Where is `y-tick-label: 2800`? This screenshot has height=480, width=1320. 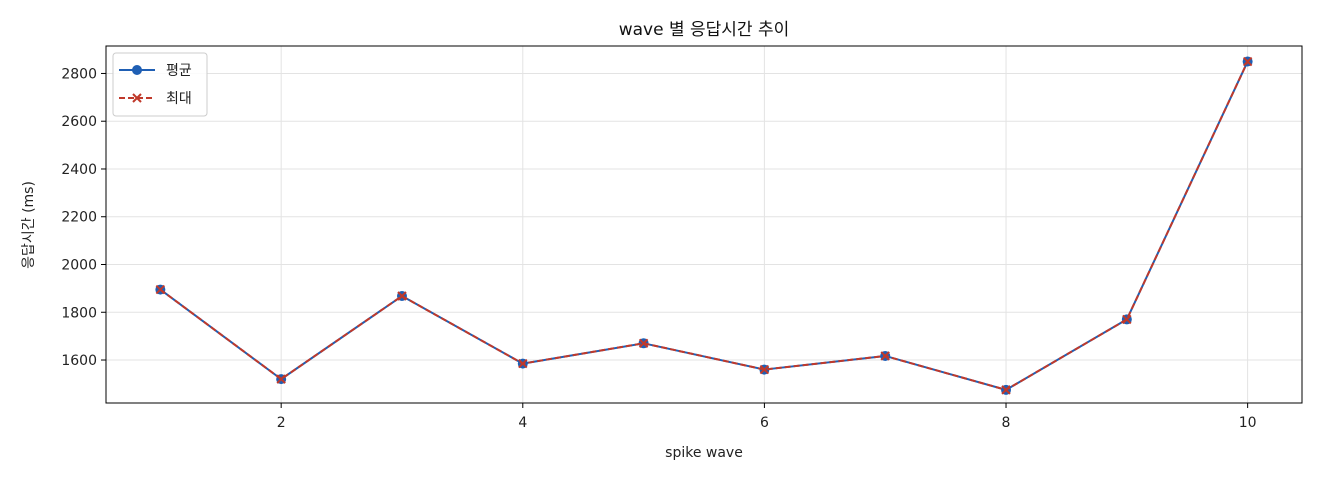 y-tick-label: 2800 is located at coordinates (79, 74).